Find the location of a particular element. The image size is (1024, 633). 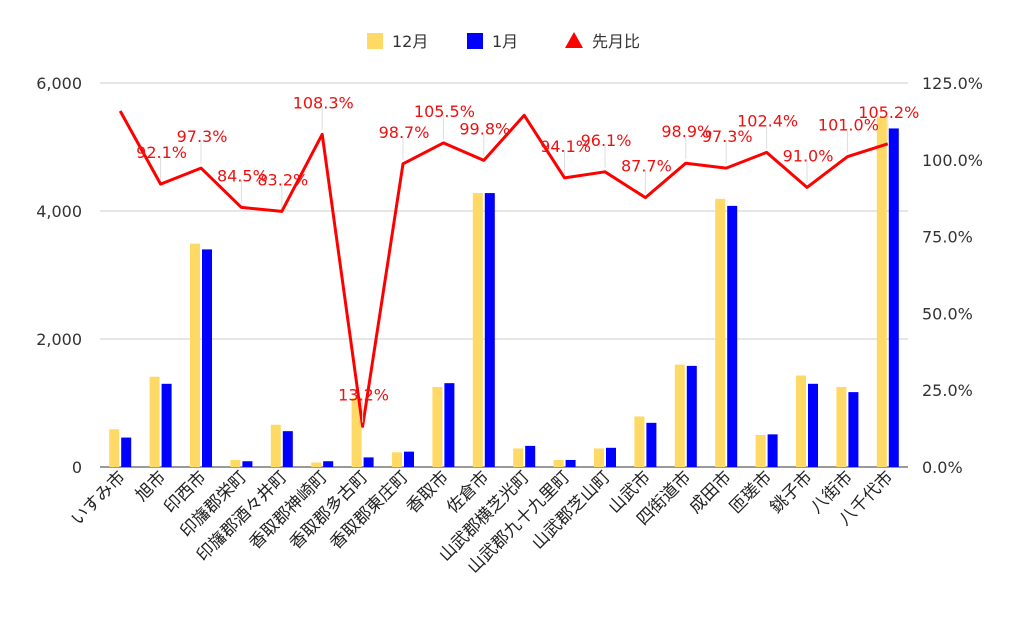

category-label: 成田市 is located at coordinates (711, 492).